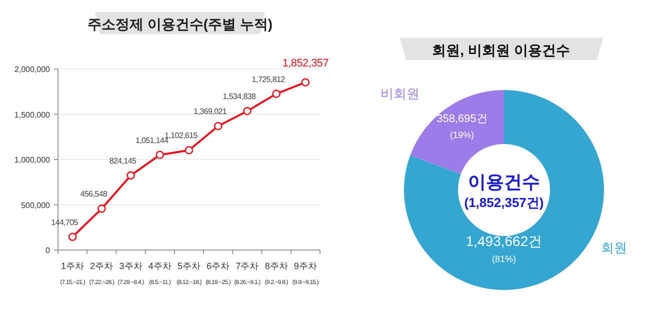  I want to click on x-tick-label: 3주차 (7.29.~8.4.), so click(131, 273).